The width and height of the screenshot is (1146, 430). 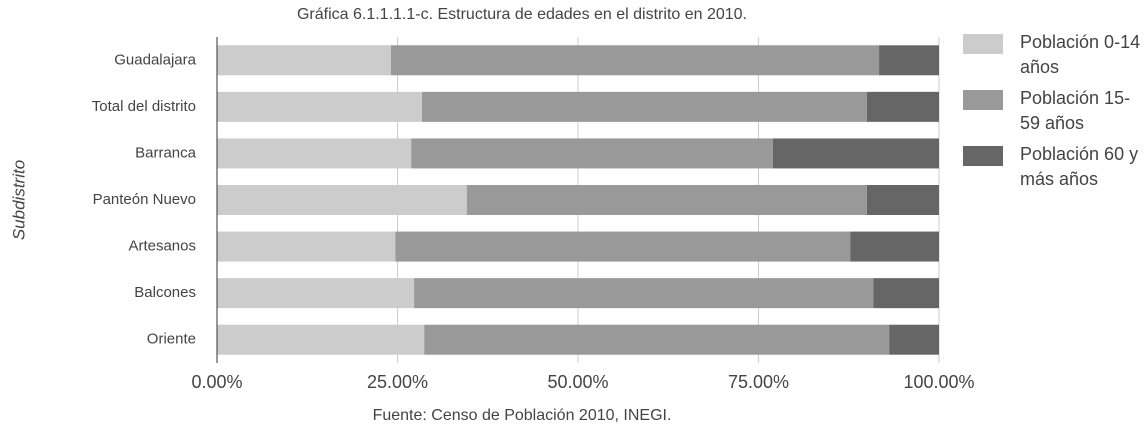 I want to click on y-tick-label: Total del distrito, so click(x=144, y=106).